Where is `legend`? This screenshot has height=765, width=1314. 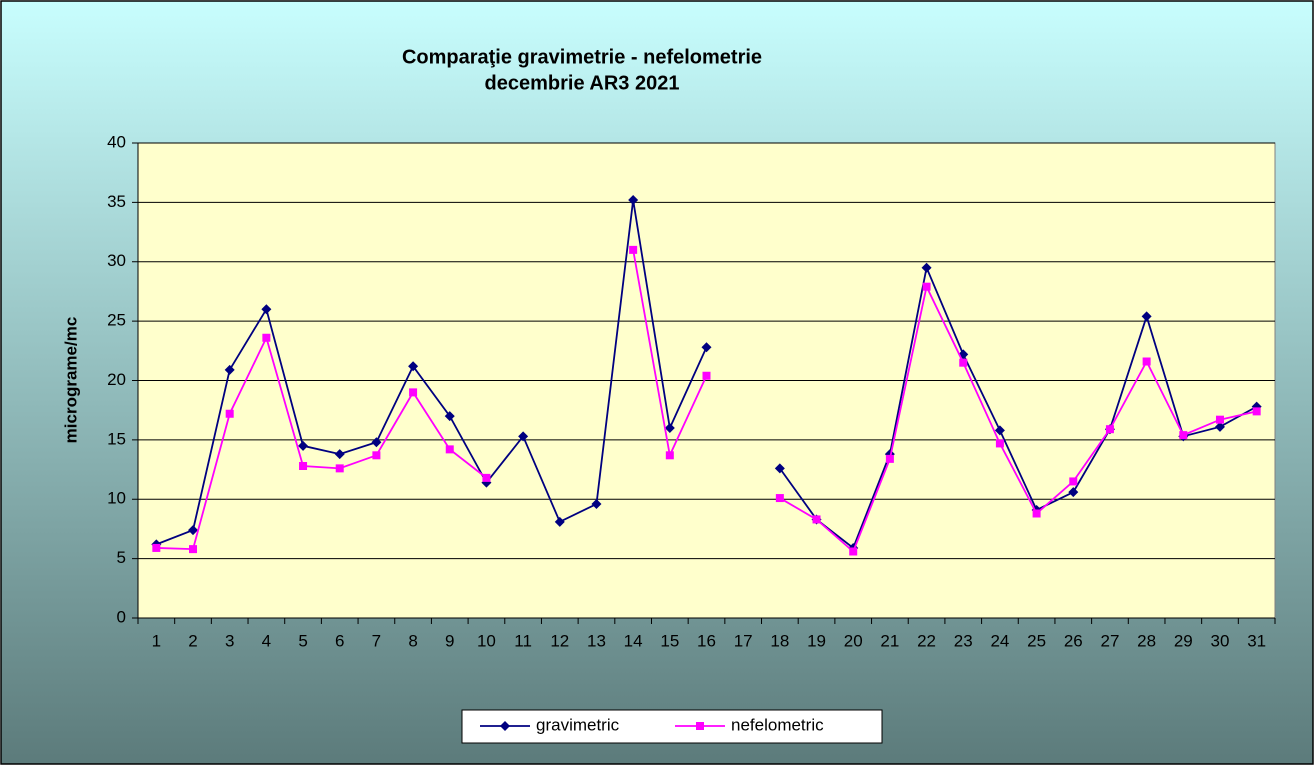
legend is located at coordinates (672, 726).